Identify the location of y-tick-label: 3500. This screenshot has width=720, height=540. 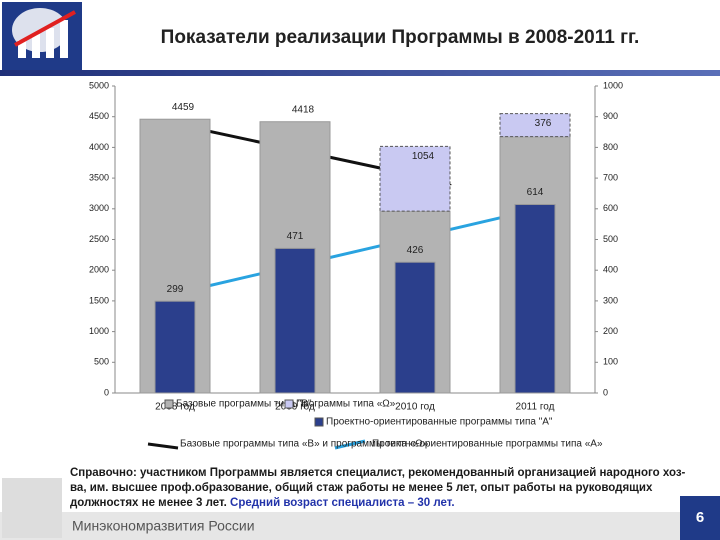
(99, 177).